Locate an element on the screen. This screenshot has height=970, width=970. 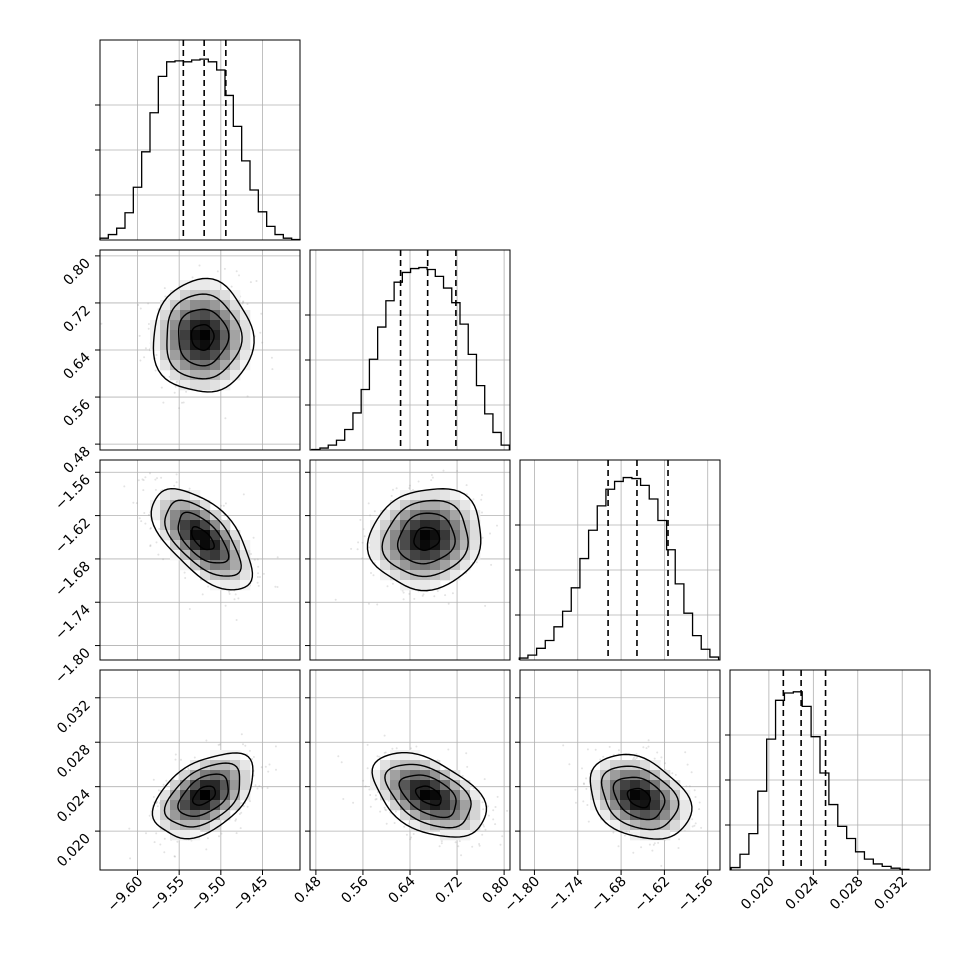
panel-frame is located at coordinates (410, 560).